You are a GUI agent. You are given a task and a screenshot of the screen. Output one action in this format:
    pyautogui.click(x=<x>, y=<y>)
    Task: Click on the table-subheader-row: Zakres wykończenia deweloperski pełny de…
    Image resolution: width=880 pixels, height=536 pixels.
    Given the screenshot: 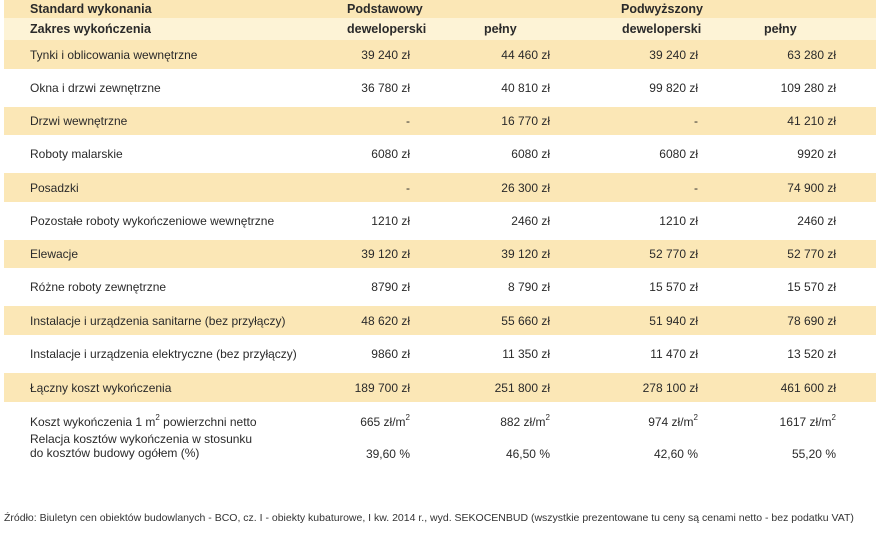 What is the action you would take?
    pyautogui.click(x=440, y=29)
    